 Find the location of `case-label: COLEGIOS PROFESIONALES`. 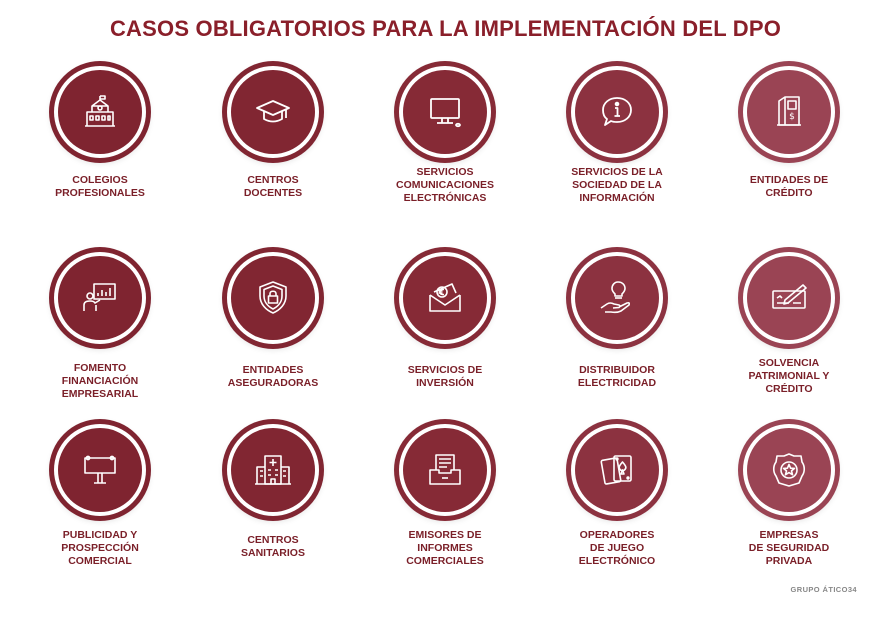

case-label: COLEGIOS PROFESIONALES is located at coordinates (100, 186).